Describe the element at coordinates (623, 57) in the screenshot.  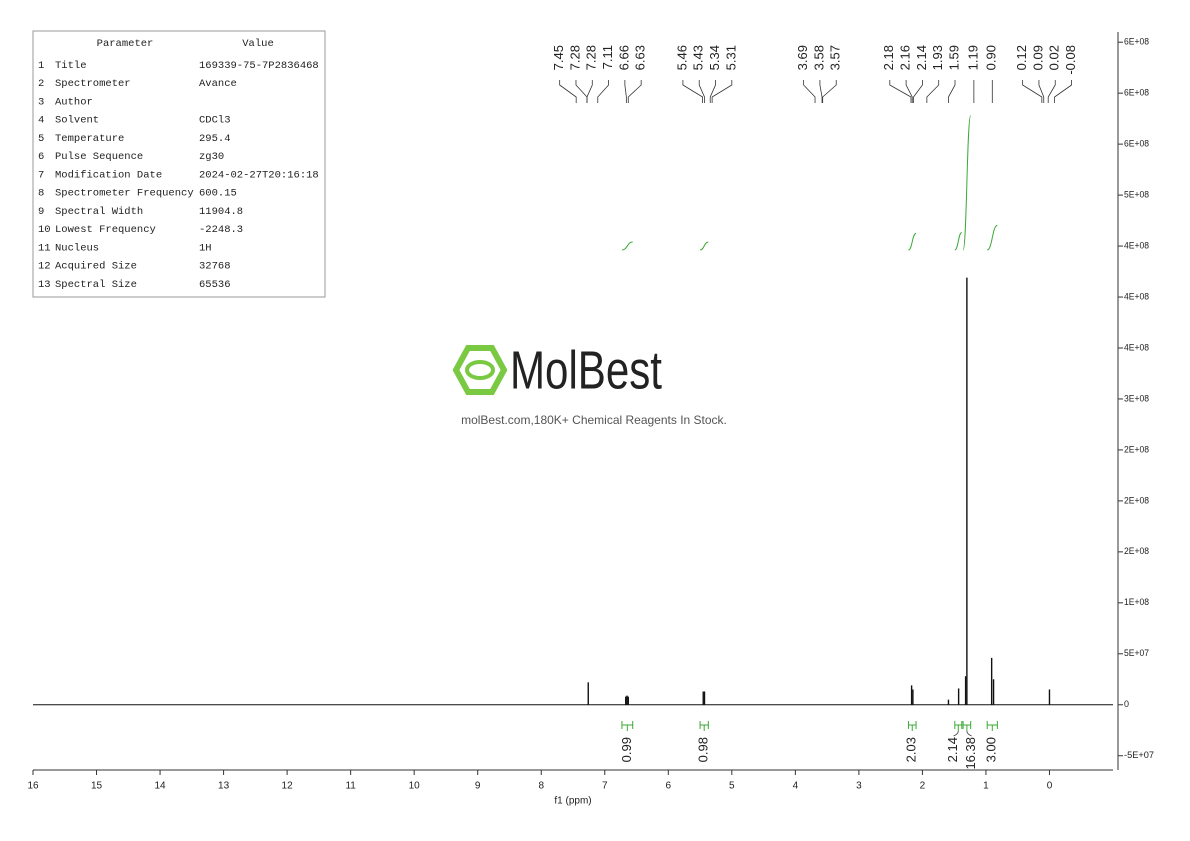
I see `peak-label: 6.66` at that location.